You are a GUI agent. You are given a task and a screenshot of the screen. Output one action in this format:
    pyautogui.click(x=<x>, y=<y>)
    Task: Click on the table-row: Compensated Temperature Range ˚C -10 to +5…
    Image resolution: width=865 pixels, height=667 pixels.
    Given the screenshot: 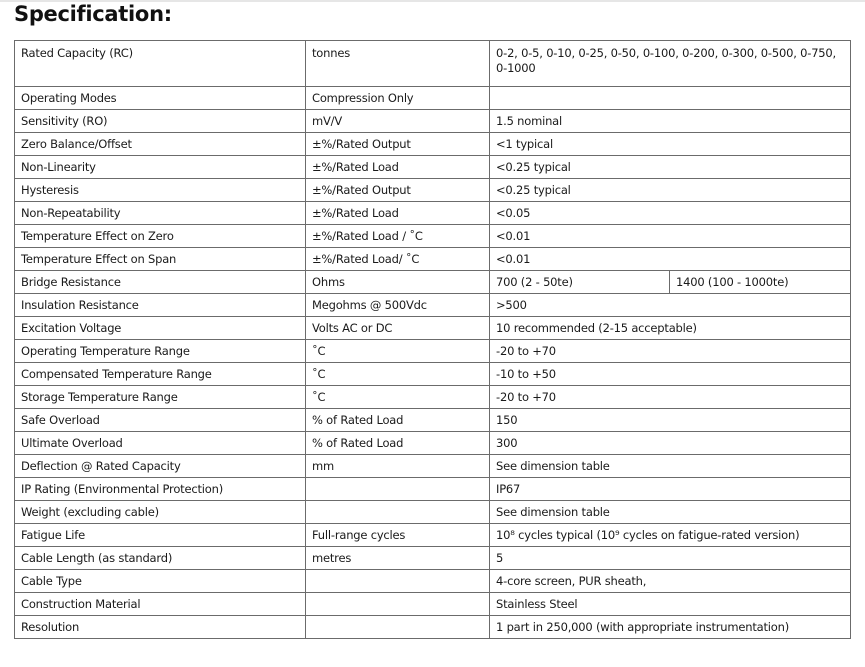 What is the action you would take?
    pyautogui.click(x=432, y=374)
    